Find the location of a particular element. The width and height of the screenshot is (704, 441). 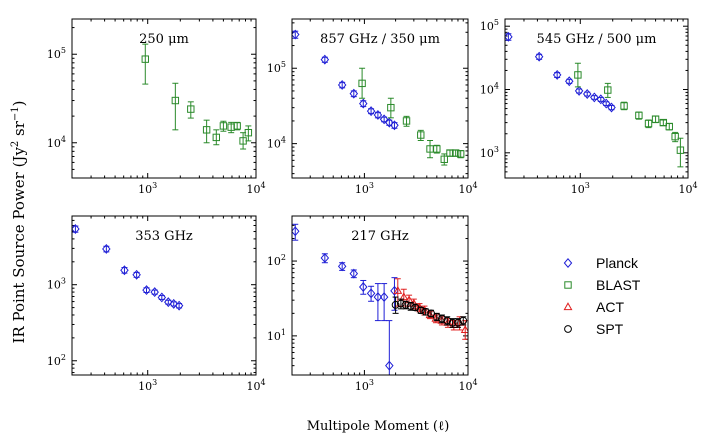

y-tick-exponent: 5 is located at coordinates (283, 64).